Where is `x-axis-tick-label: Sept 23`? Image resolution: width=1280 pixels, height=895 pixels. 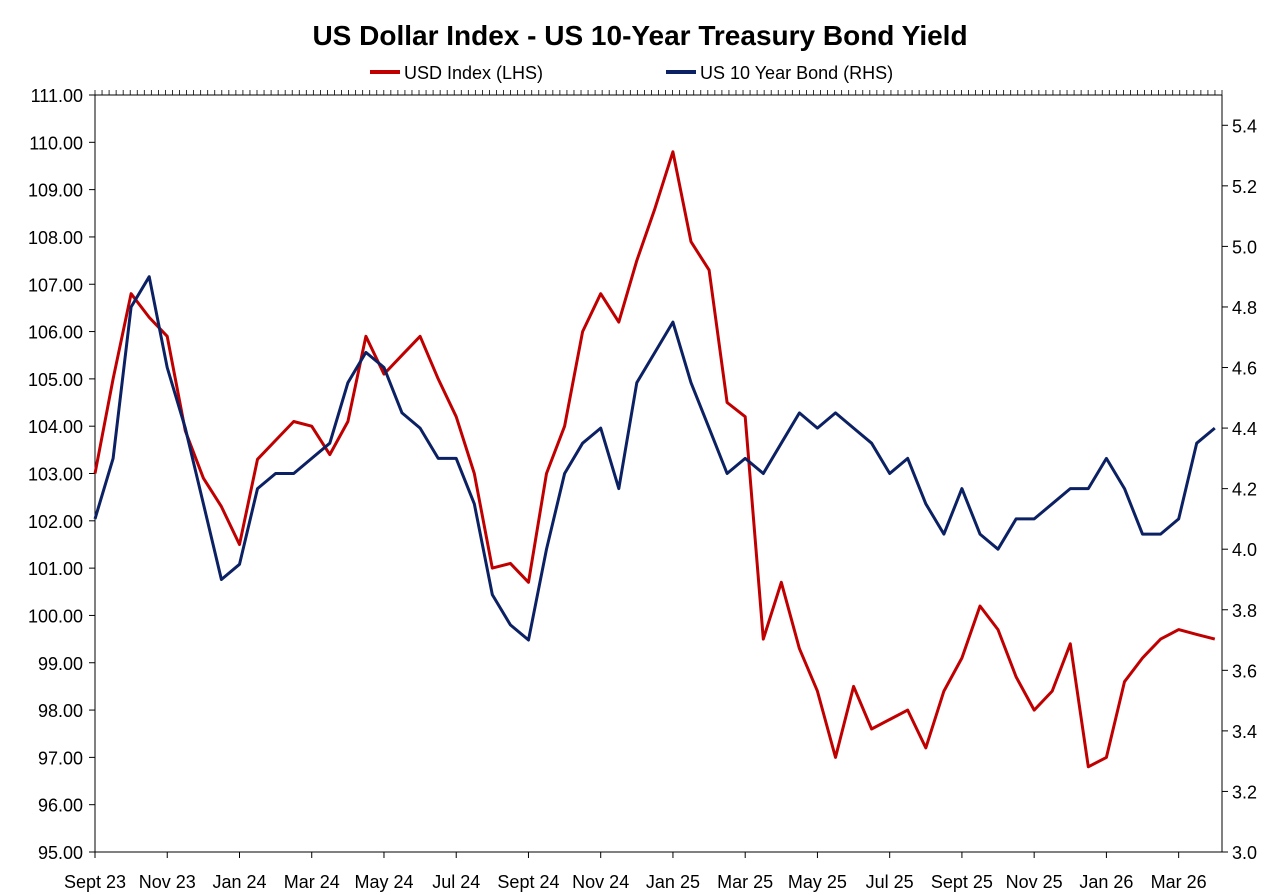 x-axis-tick-label: Sept 23 is located at coordinates (95, 882).